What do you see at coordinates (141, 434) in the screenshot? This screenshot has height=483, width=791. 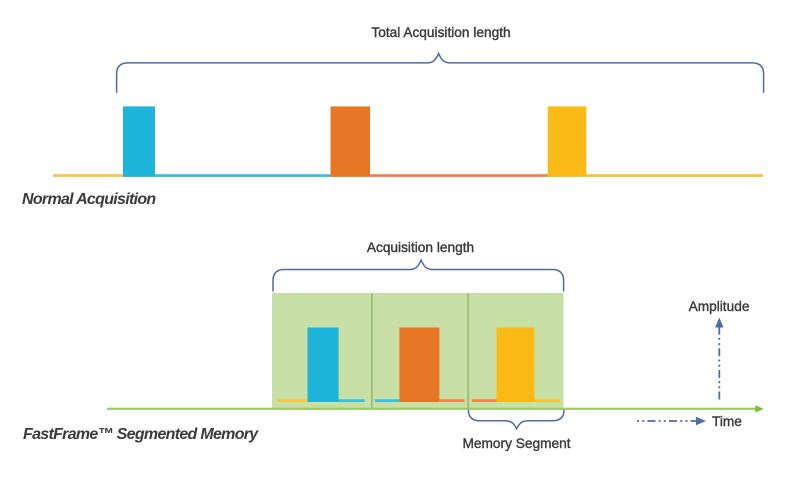 I see `svg-text: FastFrame™ Segmented Memory` at bounding box center [141, 434].